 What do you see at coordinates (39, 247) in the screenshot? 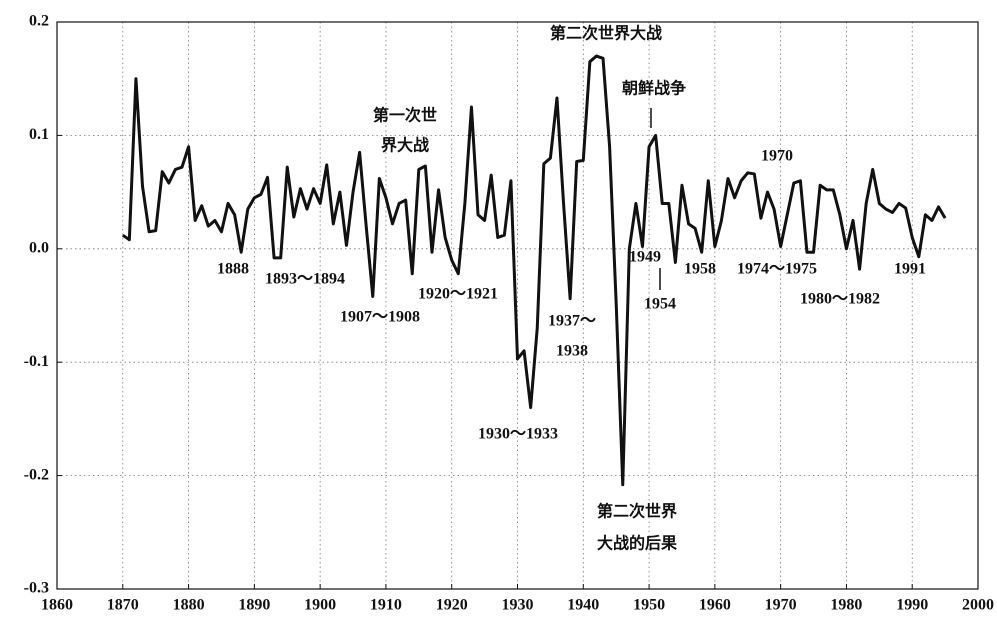
I see `y-tick-label: 0.0` at bounding box center [39, 247].